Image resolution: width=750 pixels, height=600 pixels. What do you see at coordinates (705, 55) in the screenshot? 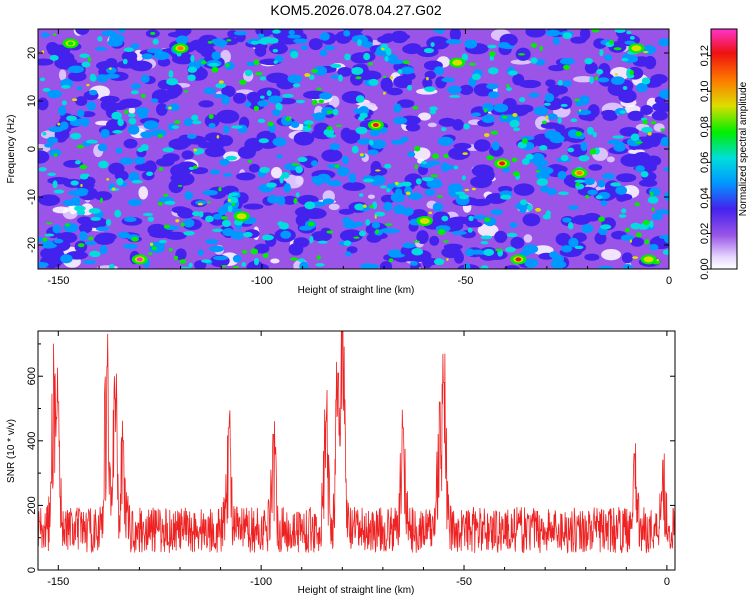
I see `colorbar-tick-label: 0.12` at bounding box center [705, 55].